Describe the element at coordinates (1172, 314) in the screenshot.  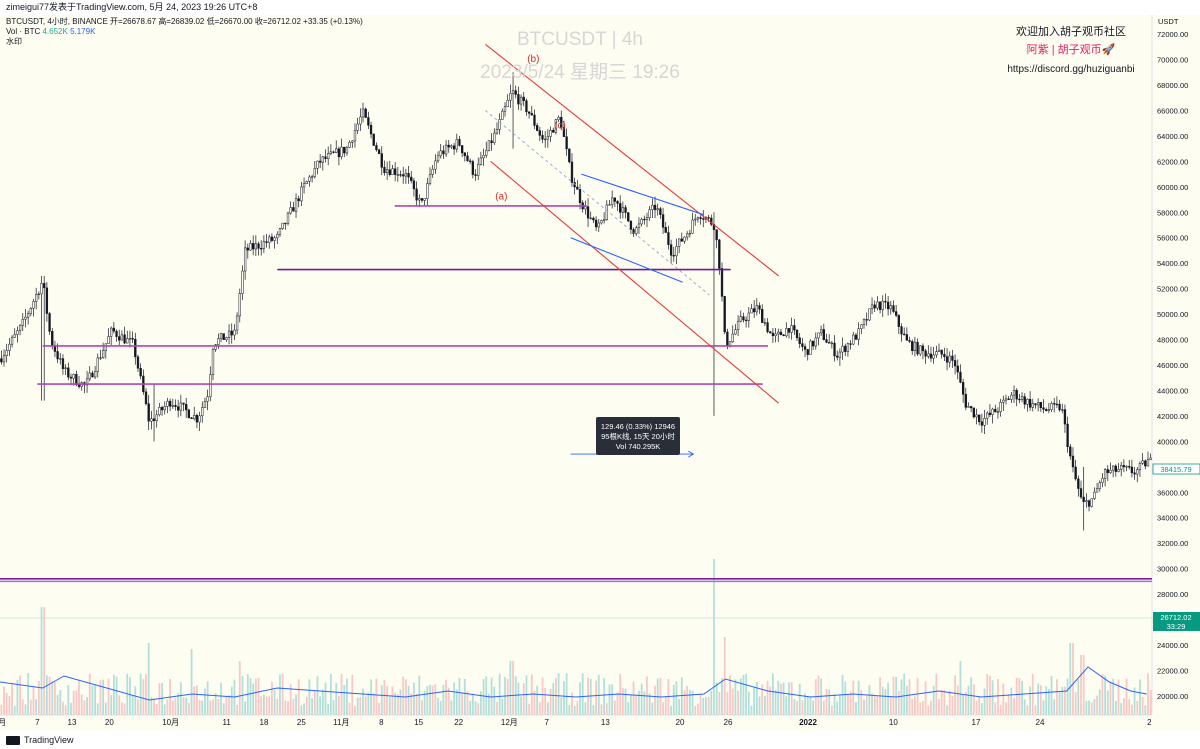
I see `y-tick-label: 50000.00` at that location.